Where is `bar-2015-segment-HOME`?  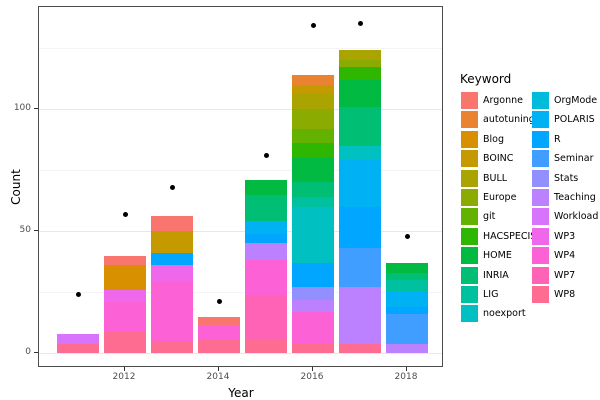 bar-2015-segment-HOME is located at coordinates (266, 187).